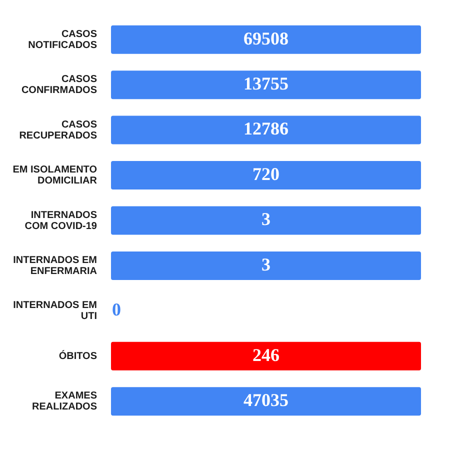 This screenshot has height=460, width=454. Describe the element at coordinates (65, 401) in the screenshot. I see `category-label: EXAMES REALIZADOS` at that location.